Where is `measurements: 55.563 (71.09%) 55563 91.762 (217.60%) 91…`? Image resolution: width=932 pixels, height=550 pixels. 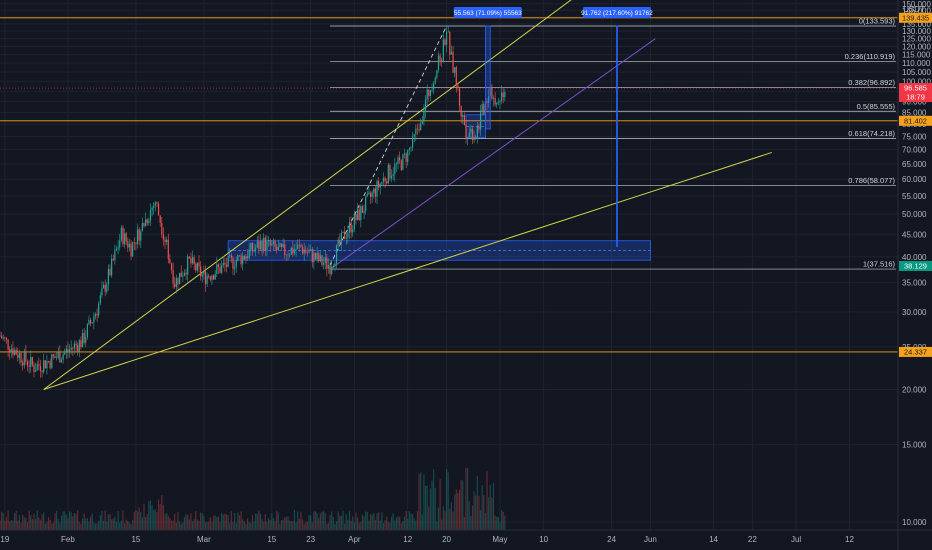
measurements: 55.563 (71.09%) 55563 91.762 (217.60%) 91… is located at coordinates (553, 126).